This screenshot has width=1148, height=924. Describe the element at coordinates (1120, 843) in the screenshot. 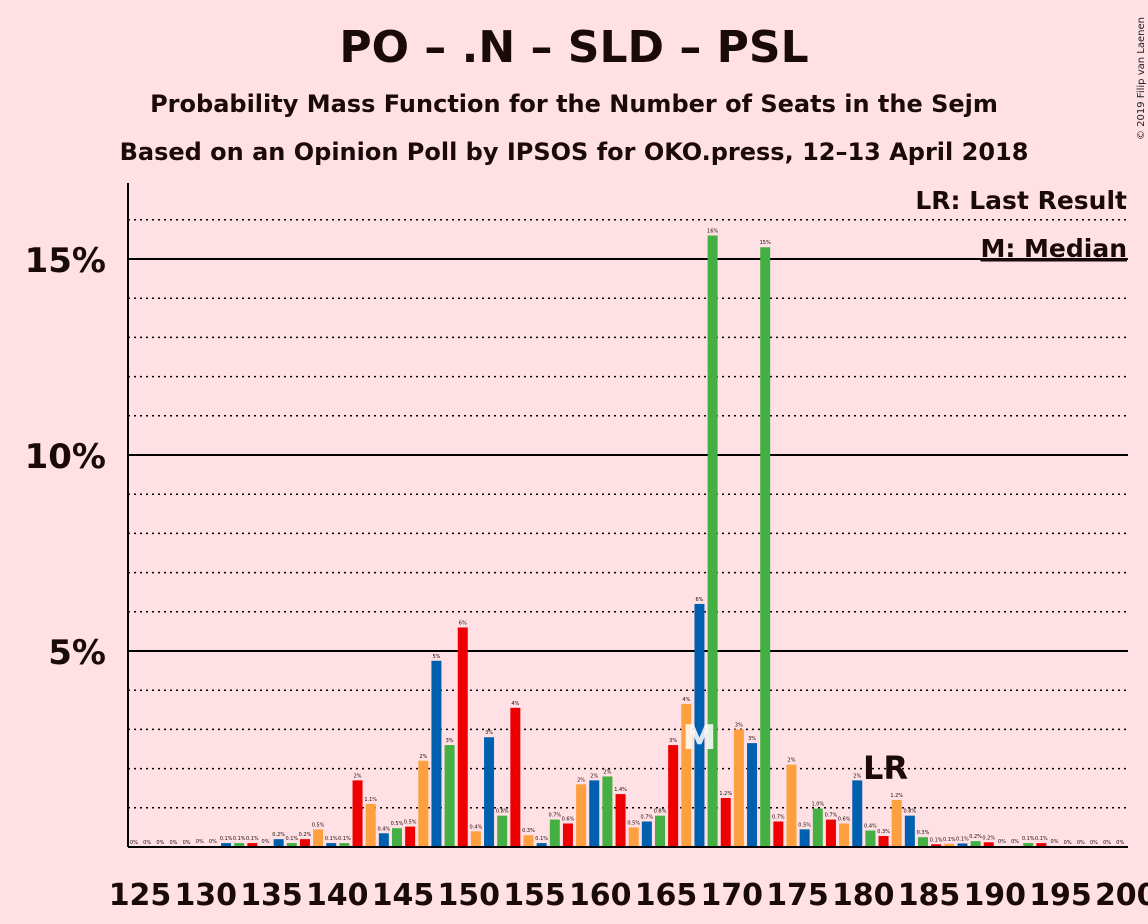

I see `bar-label-seat-200: 0%` at that location.